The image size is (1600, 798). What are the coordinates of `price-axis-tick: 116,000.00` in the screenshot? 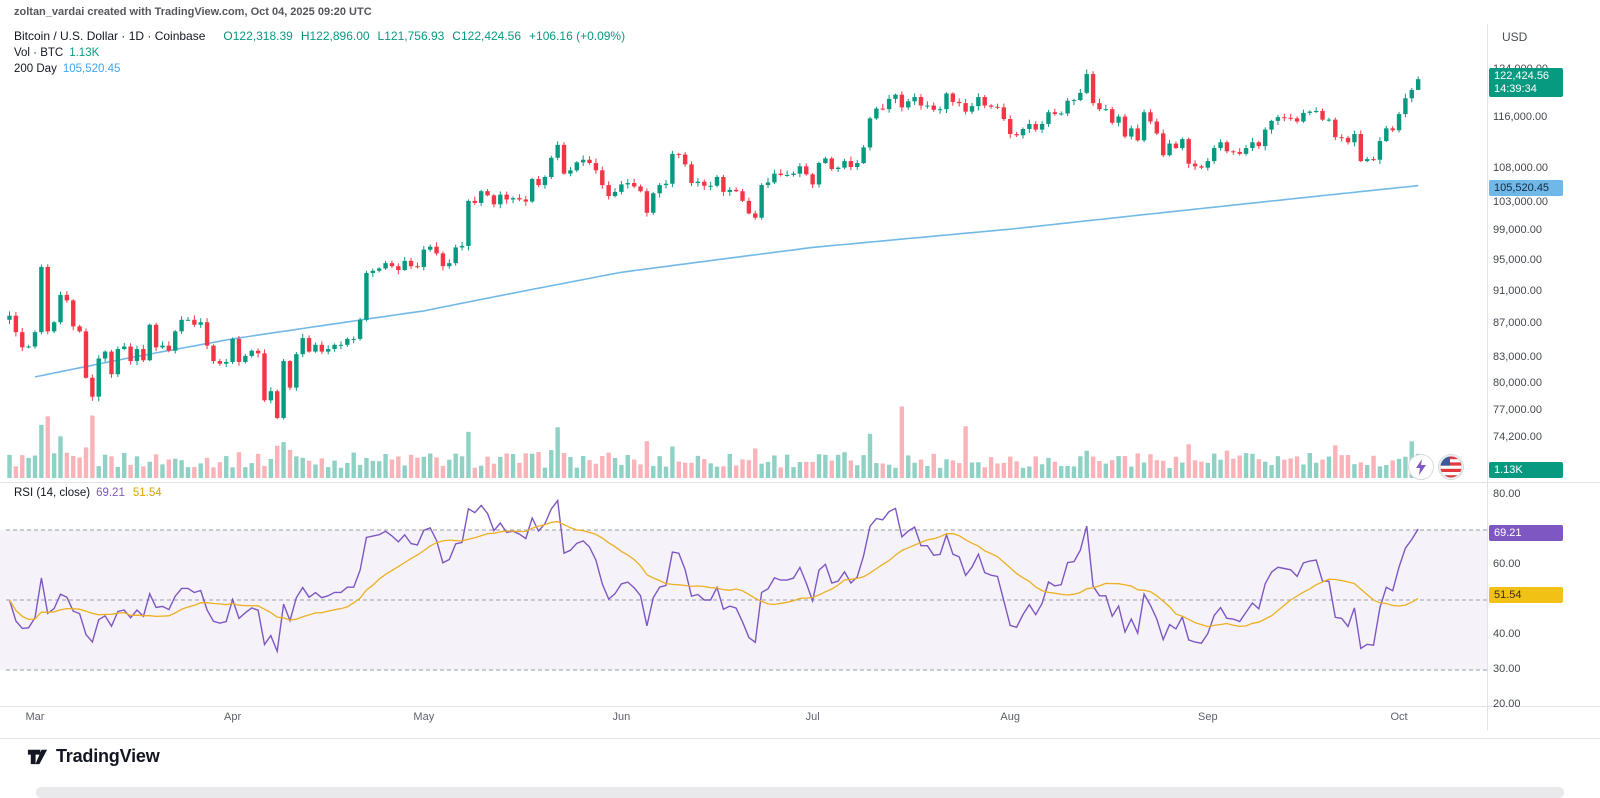 It's located at (1520, 116).